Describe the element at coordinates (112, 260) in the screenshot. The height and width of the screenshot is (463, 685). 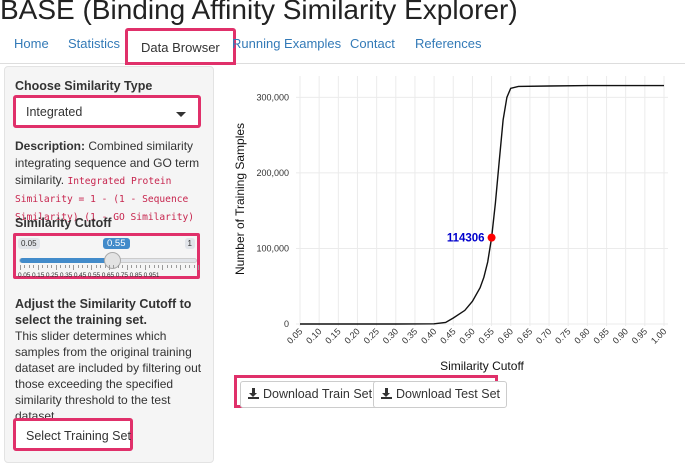
I see `slider-handle` at that location.